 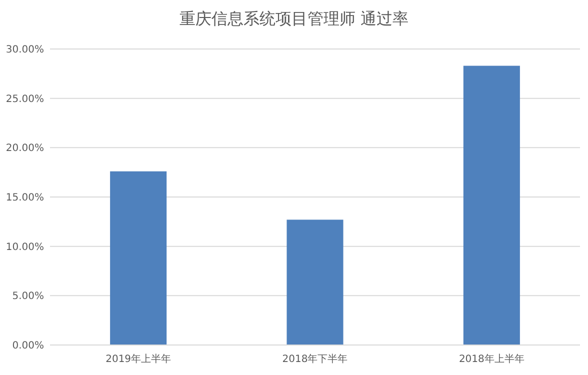 What do you see at coordinates (25, 247) in the screenshot?
I see `y-tick-label: 10.00%` at bounding box center [25, 247].